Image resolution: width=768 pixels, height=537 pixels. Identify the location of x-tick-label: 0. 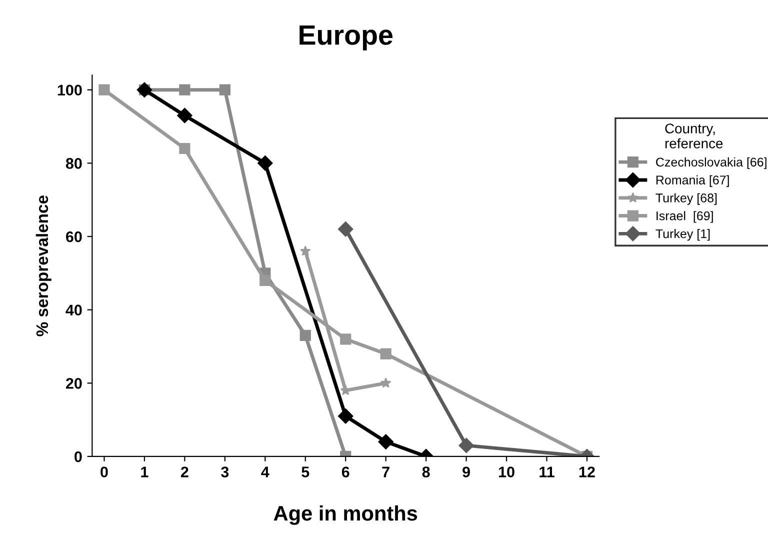
(104, 472).